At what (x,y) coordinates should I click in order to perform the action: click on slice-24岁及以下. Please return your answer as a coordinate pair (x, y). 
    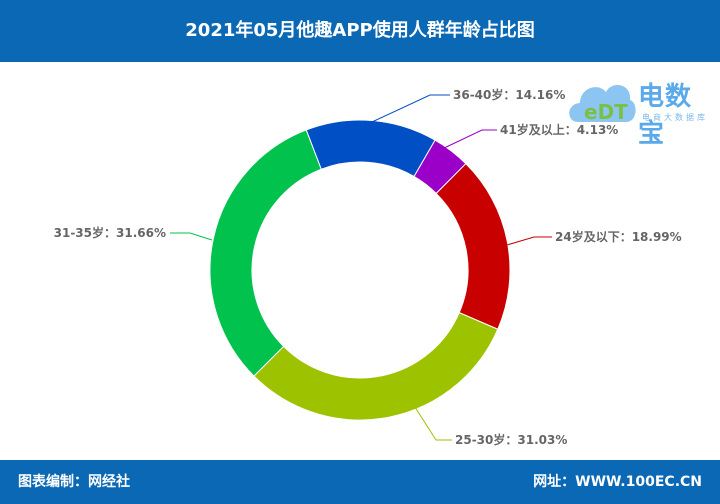
    Looking at the image, I should click on (473, 246).